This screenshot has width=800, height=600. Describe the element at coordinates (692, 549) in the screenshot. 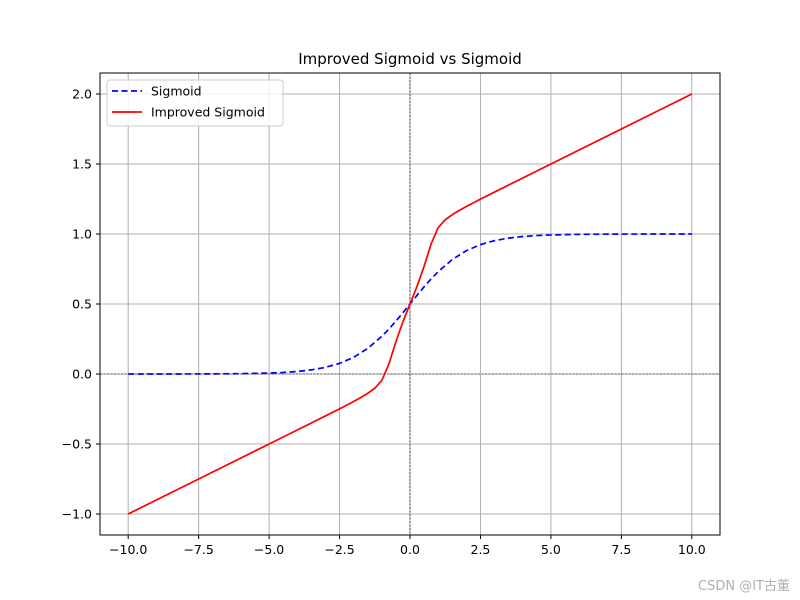

I see `x-tick-label: 10.0` at that location.